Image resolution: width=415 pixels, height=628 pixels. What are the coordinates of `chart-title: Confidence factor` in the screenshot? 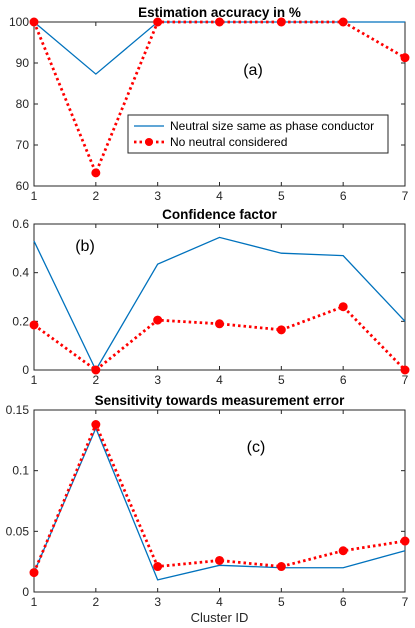 It's located at (220, 214).